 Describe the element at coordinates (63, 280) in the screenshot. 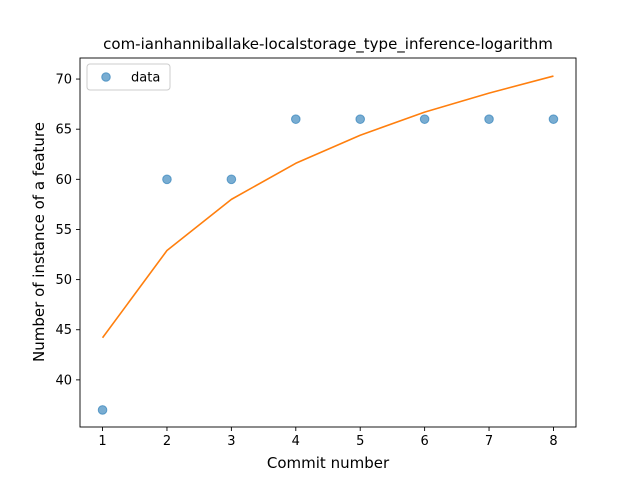

I see `y-tick-label: 50` at that location.